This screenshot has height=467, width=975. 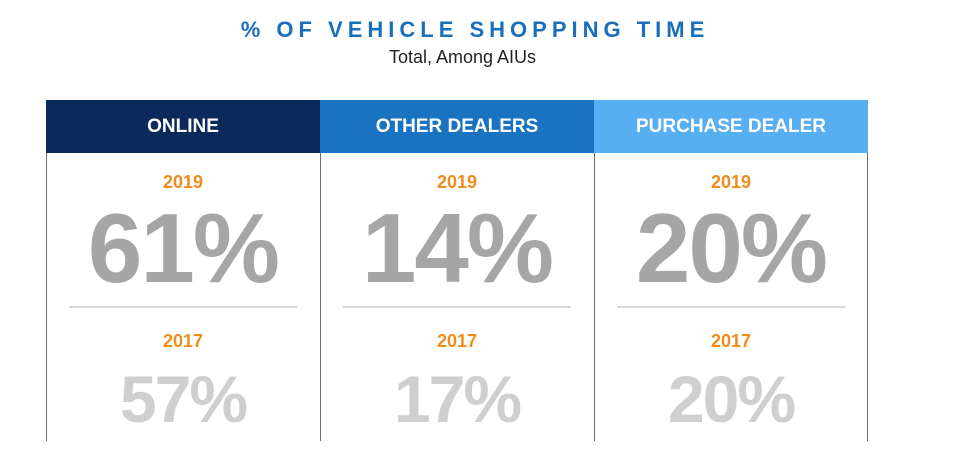 What do you see at coordinates (462, 57) in the screenshot?
I see `chart-subtitle: Total, Among AIUs` at bounding box center [462, 57].